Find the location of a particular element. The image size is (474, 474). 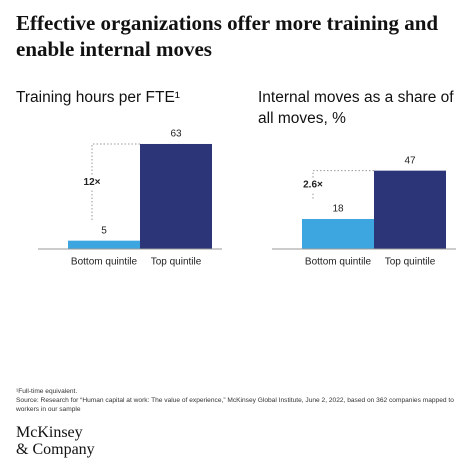

annotation: 12× is located at coordinates (92, 182).